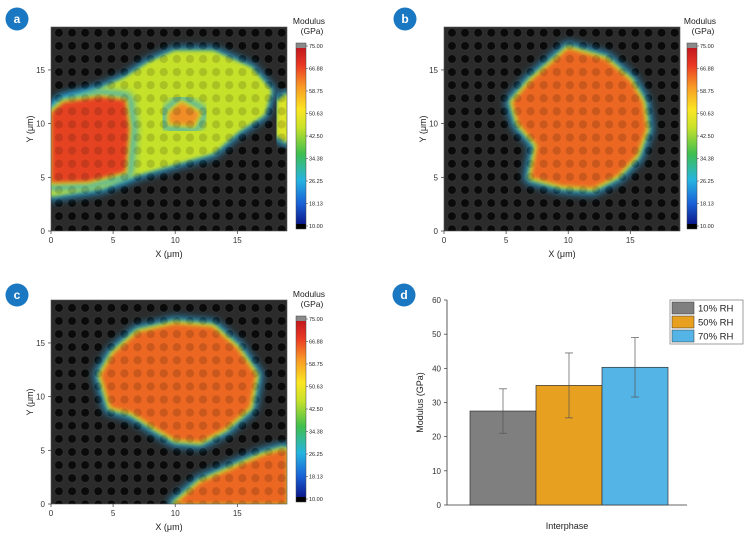  What do you see at coordinates (316, 115) in the screenshot?
I see `colorbar-tick-label: 50.63` at bounding box center [316, 115].